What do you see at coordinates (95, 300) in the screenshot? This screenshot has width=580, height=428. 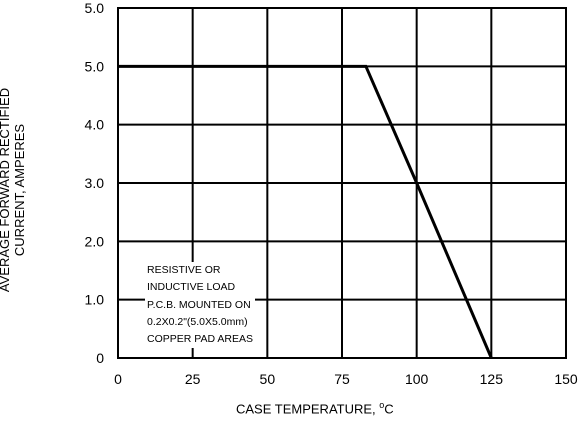 I see `y-tick-label: 1.0` at bounding box center [95, 300].